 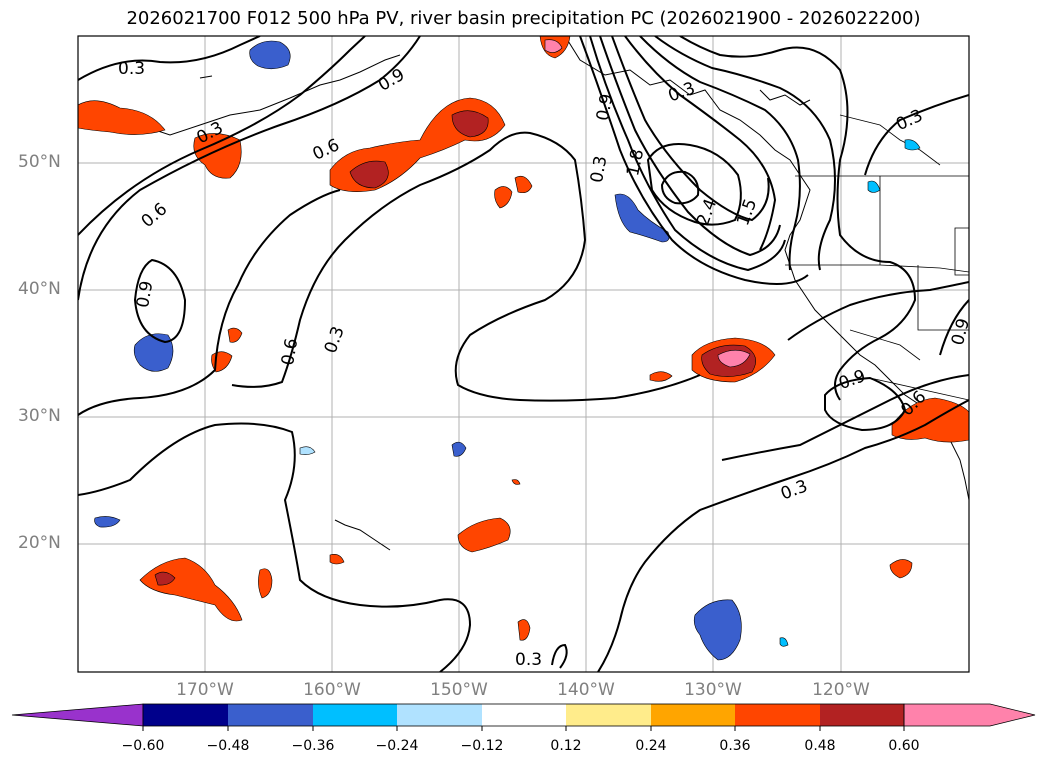 I want to click on colorbar-max-extension, so click(x=969, y=715).